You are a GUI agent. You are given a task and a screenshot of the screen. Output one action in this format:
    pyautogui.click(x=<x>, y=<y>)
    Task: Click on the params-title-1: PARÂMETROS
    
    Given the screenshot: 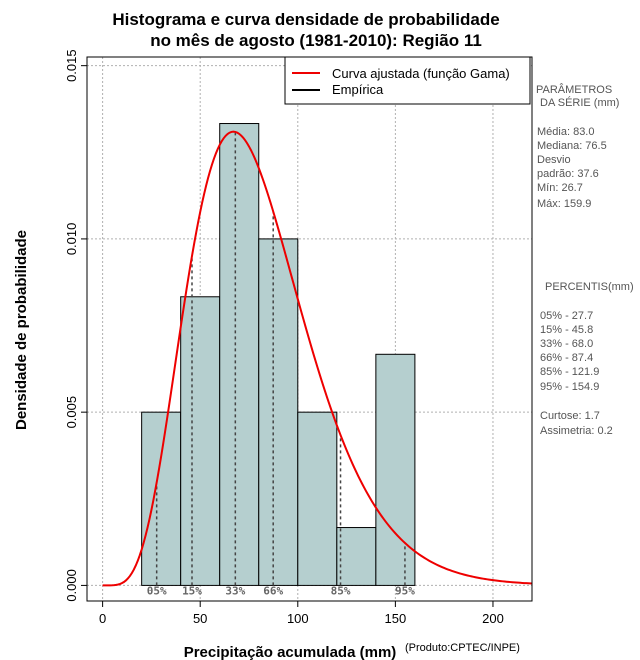 What is the action you would take?
    pyautogui.click(x=574, y=89)
    